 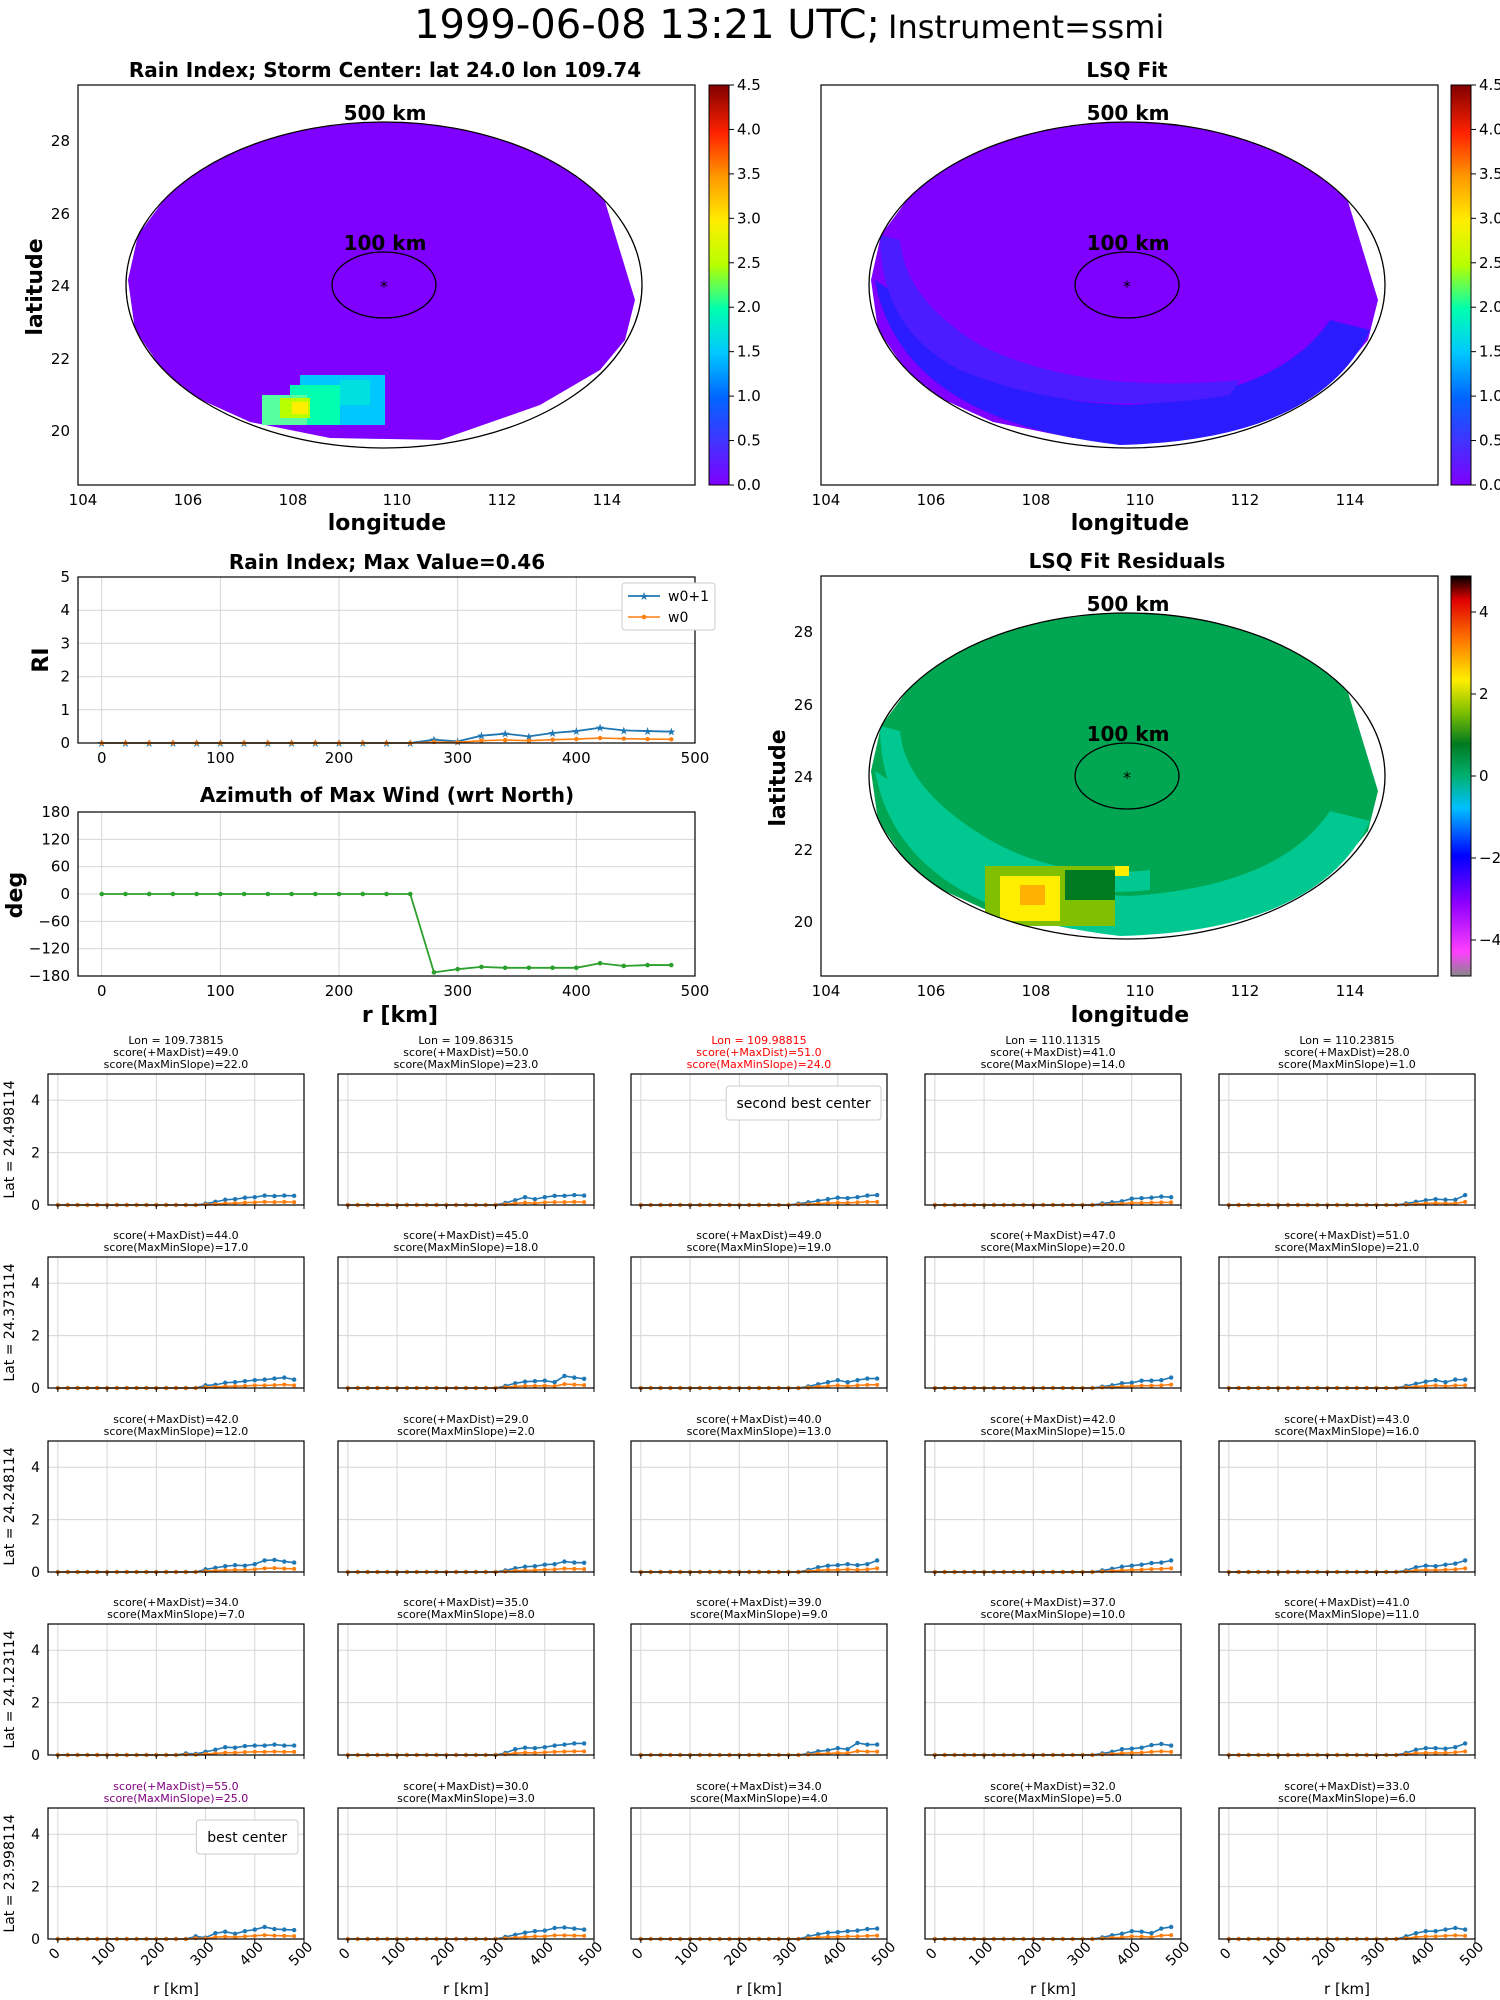 I want to click on ytick: 1, so click(x=65, y=710).